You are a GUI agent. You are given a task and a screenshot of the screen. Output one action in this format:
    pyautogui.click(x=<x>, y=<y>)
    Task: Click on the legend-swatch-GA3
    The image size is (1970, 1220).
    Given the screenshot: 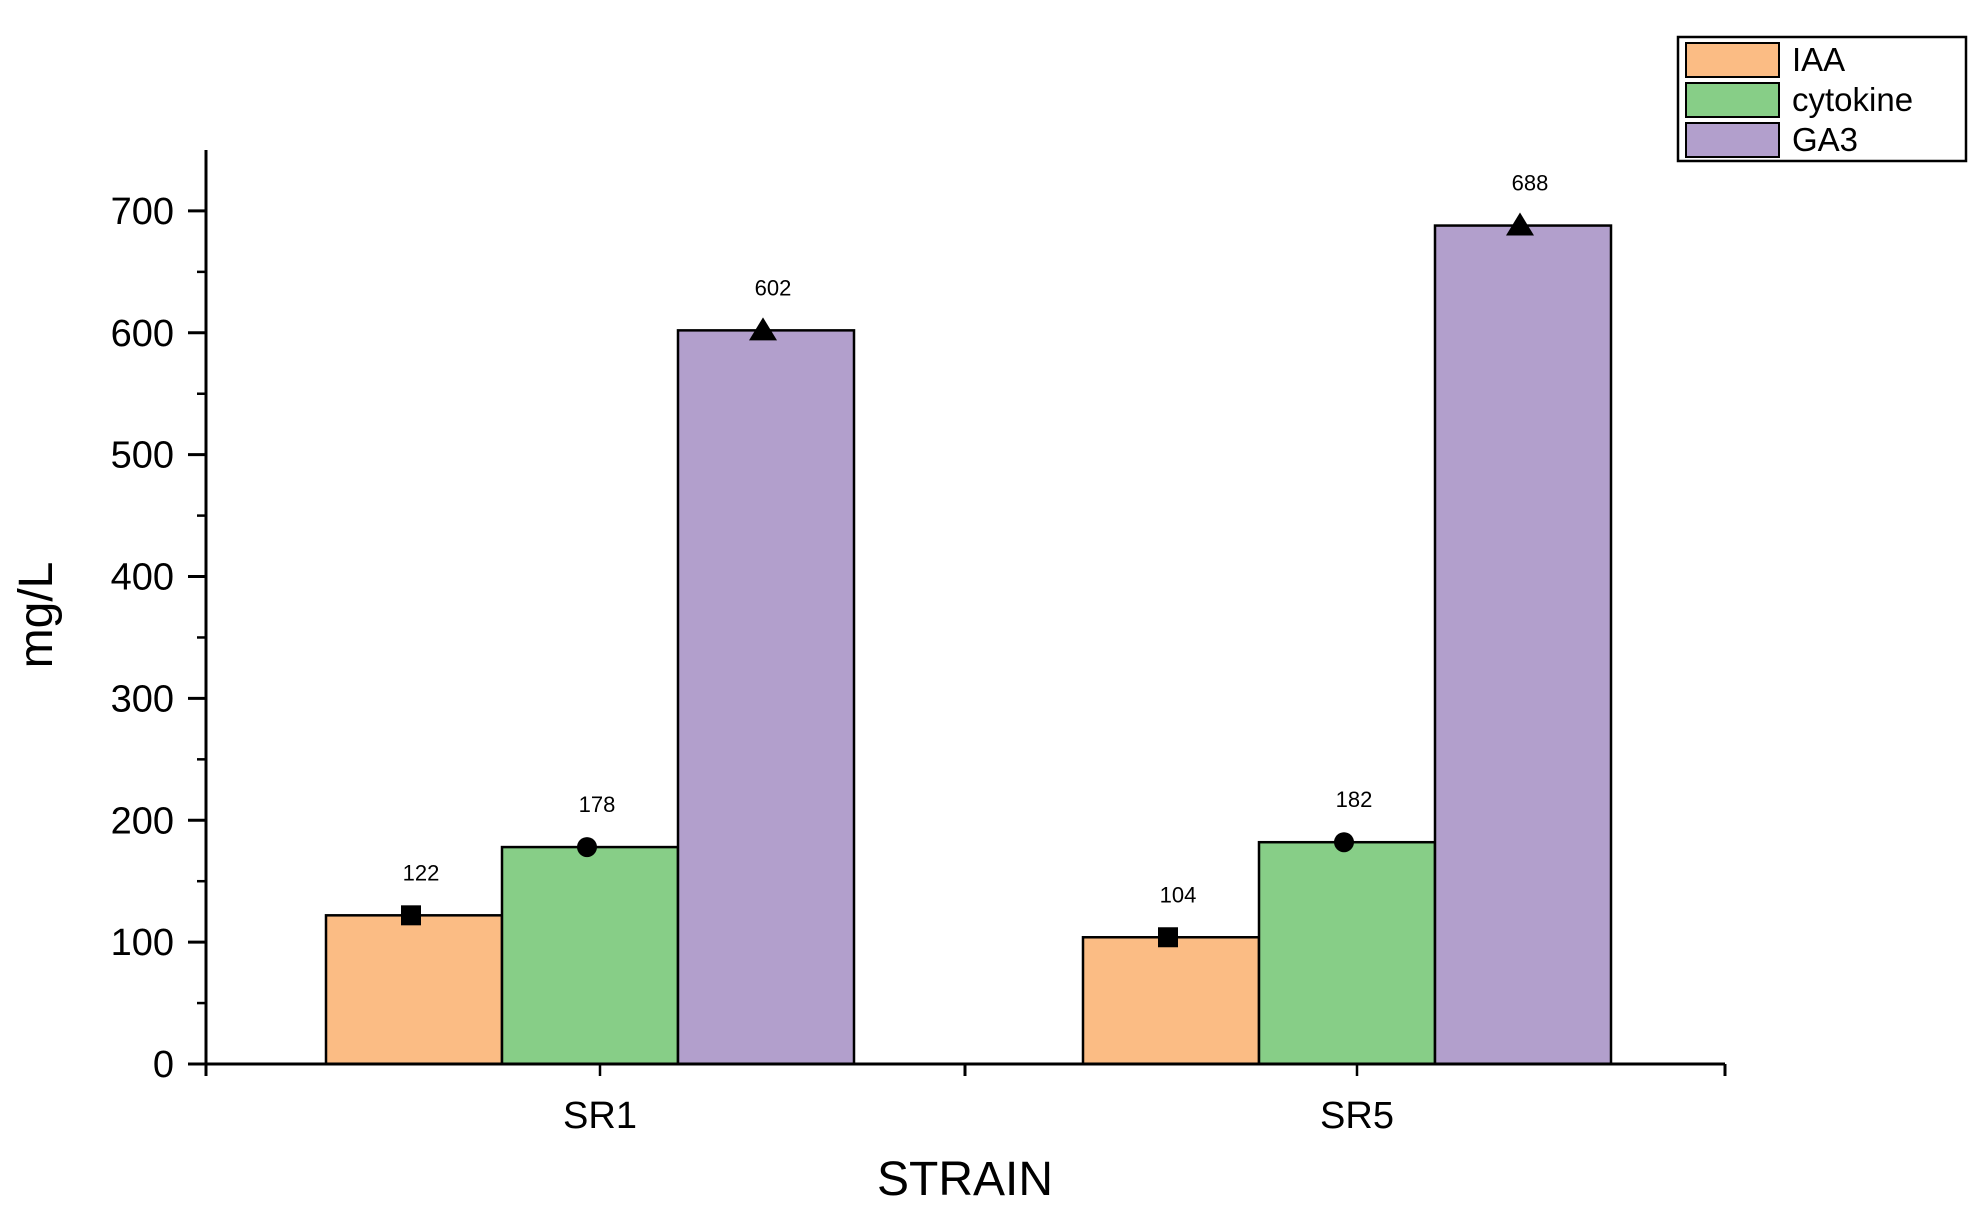 What is the action you would take?
    pyautogui.click(x=1732, y=140)
    